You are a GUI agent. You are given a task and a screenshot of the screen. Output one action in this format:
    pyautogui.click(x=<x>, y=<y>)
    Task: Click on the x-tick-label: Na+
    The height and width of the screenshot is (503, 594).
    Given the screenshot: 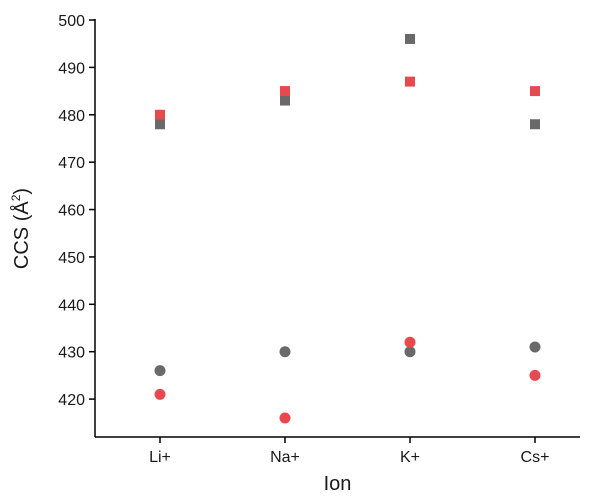 What is the action you would take?
    pyautogui.click(x=285, y=457)
    